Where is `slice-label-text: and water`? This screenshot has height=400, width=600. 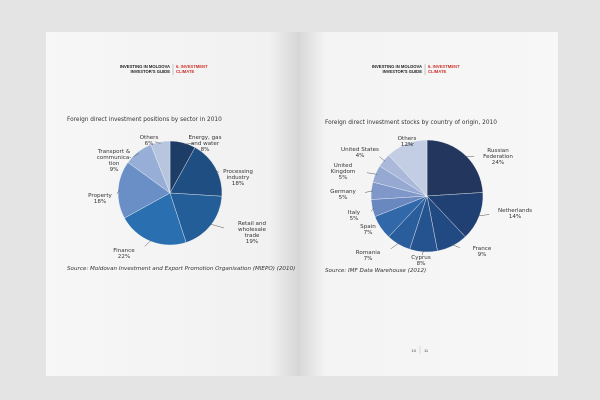 slice-label-text: and water is located at coordinates (205, 144).